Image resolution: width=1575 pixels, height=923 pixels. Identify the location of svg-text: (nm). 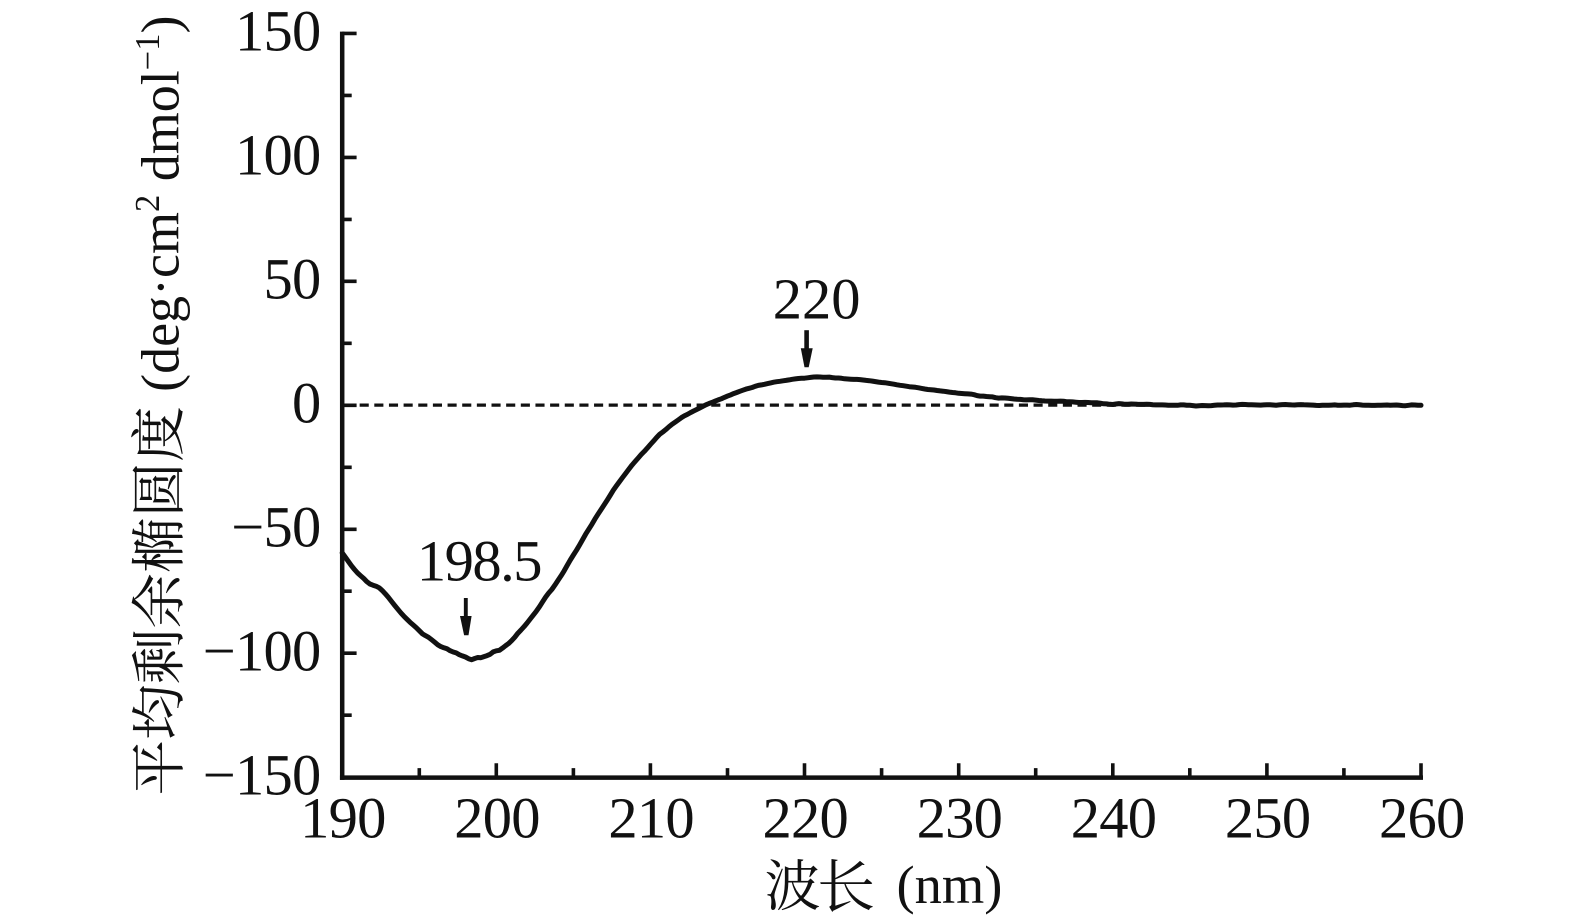
(950, 884).